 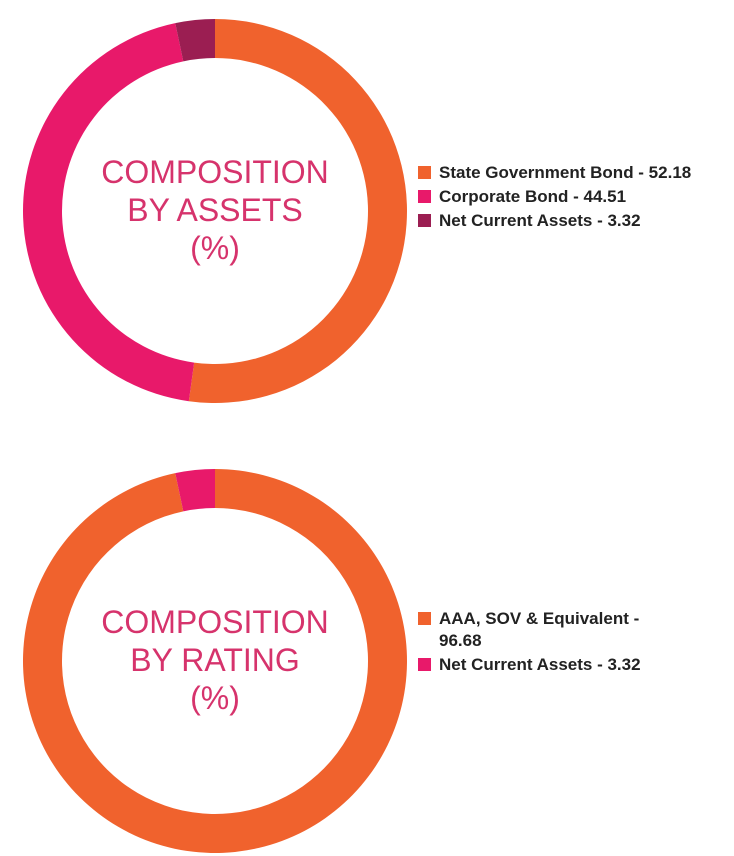 What do you see at coordinates (533, 197) in the screenshot?
I see `legend-label: Corporate Bond - 44.51` at bounding box center [533, 197].